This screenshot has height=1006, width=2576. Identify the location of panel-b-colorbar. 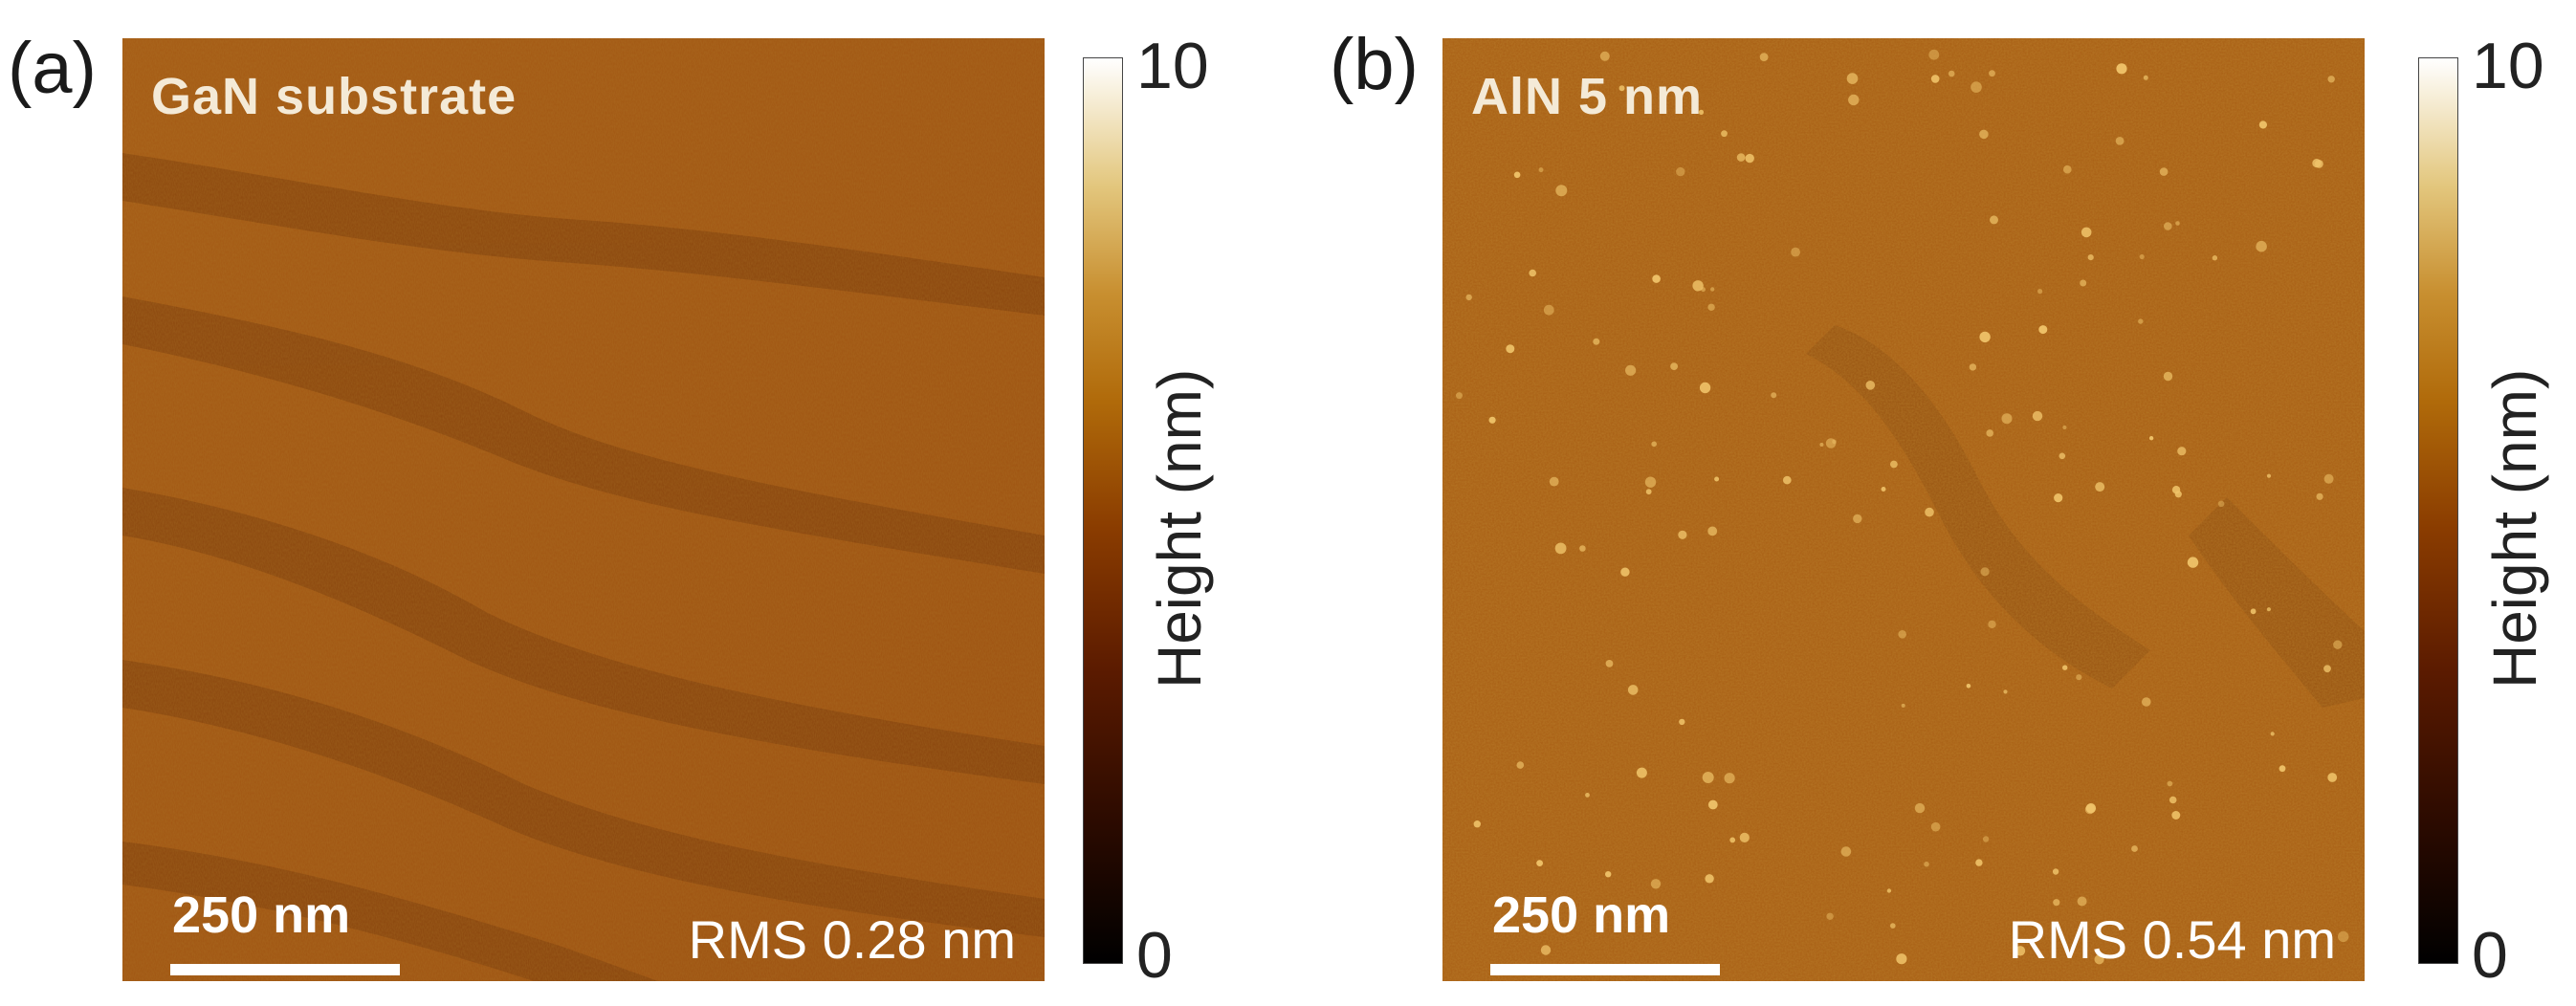
(2438, 511).